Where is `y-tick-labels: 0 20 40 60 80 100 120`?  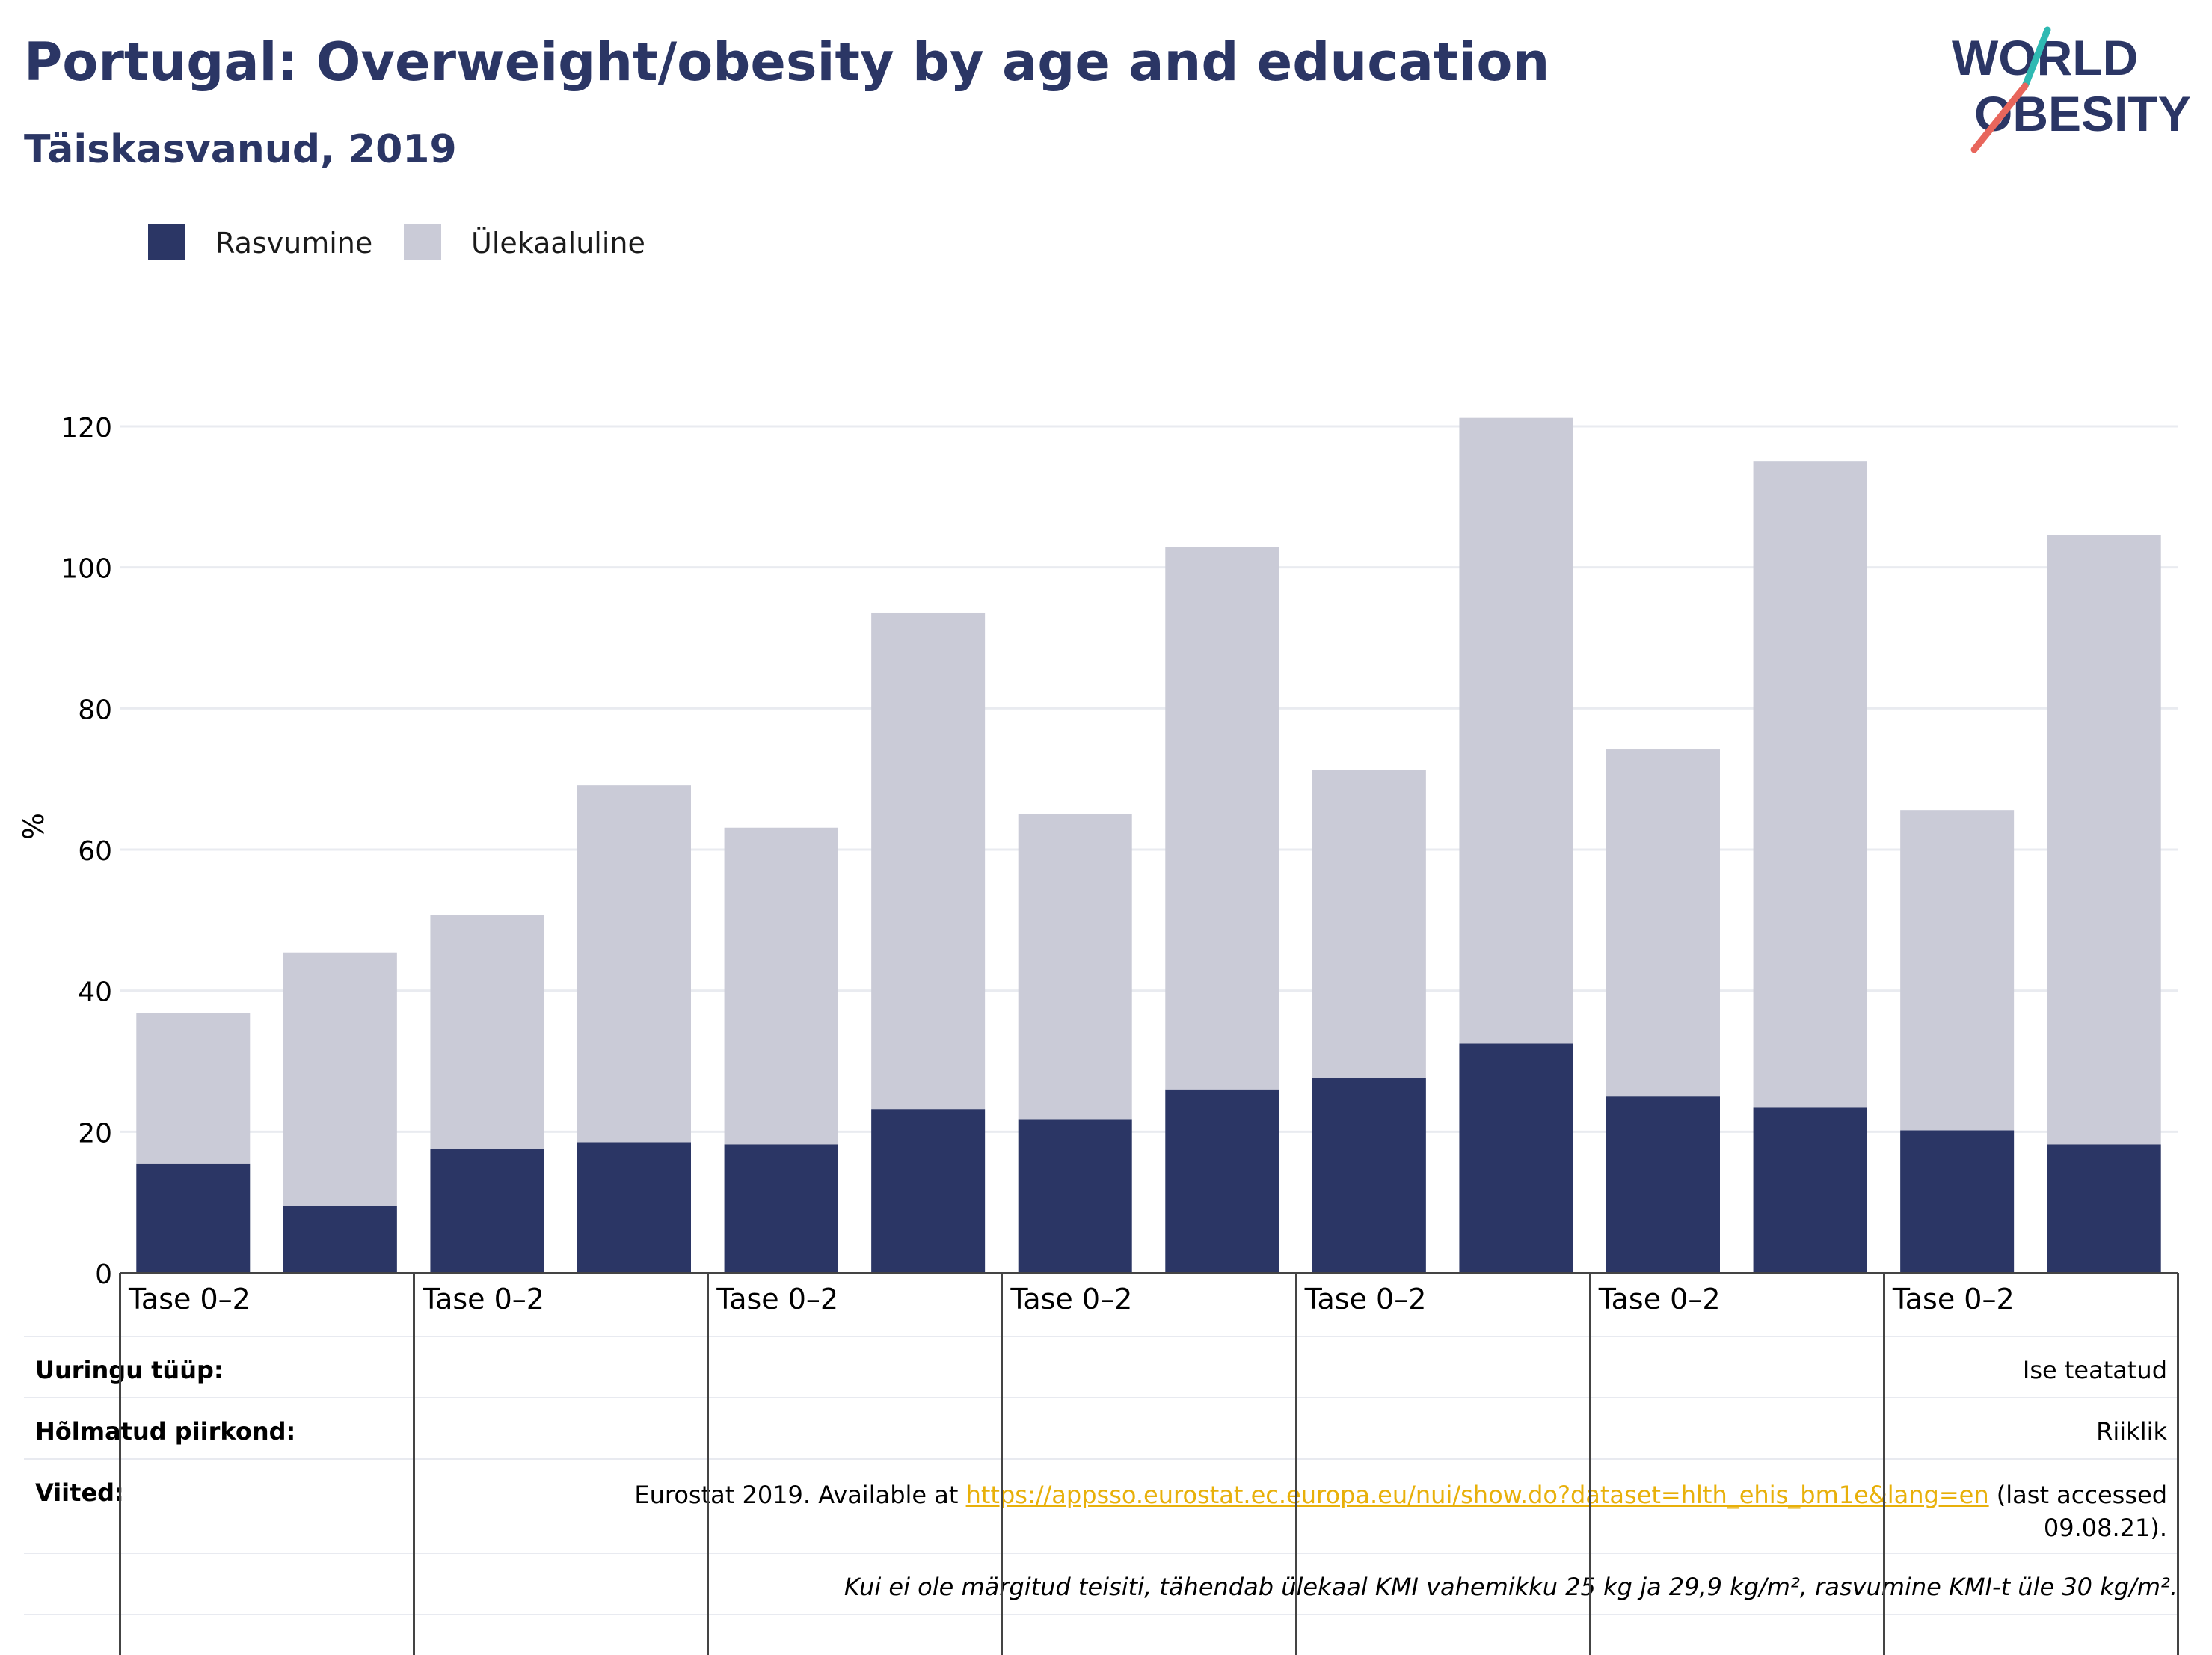 y-tick-labels: 0 20 40 60 80 100 120 is located at coordinates (86, 851).